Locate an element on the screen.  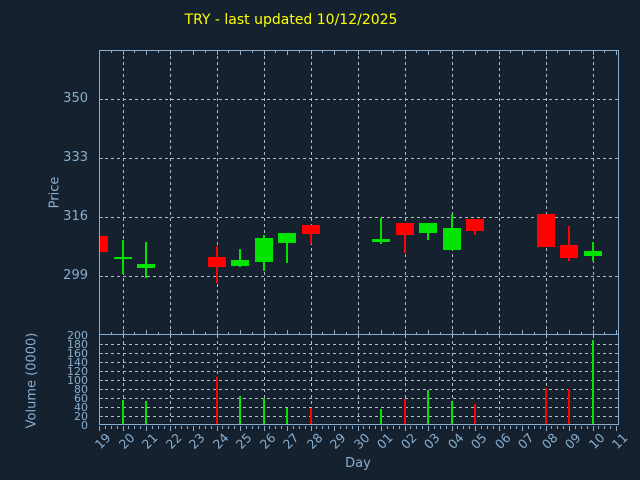
x-axis-label: Day is located at coordinates (358, 463).